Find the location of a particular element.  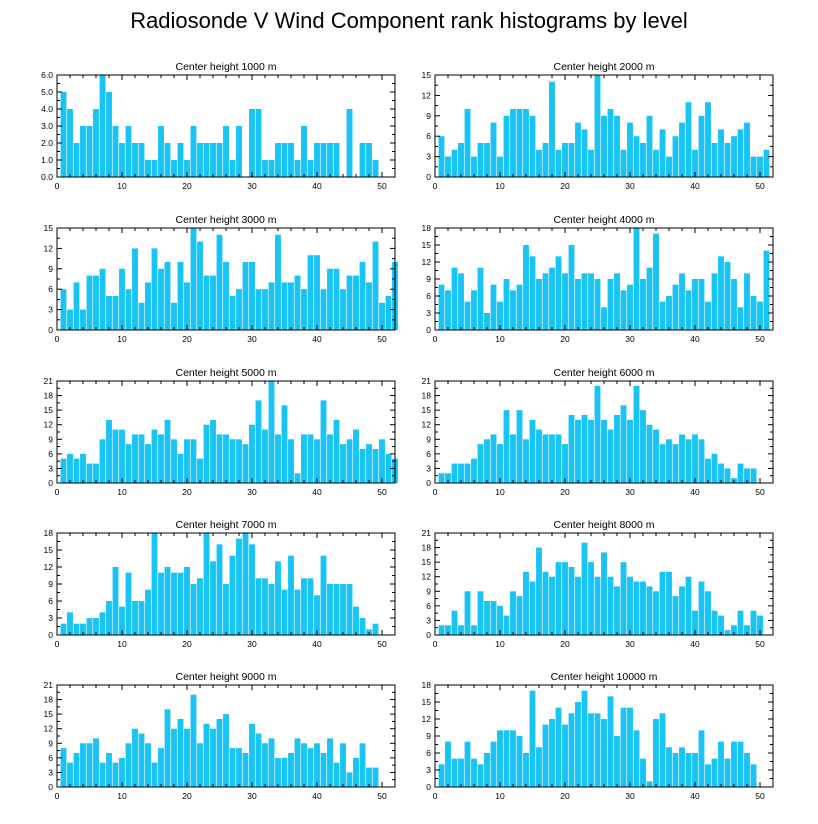

y-tick-label: 6 is located at coordinates (428, 136).